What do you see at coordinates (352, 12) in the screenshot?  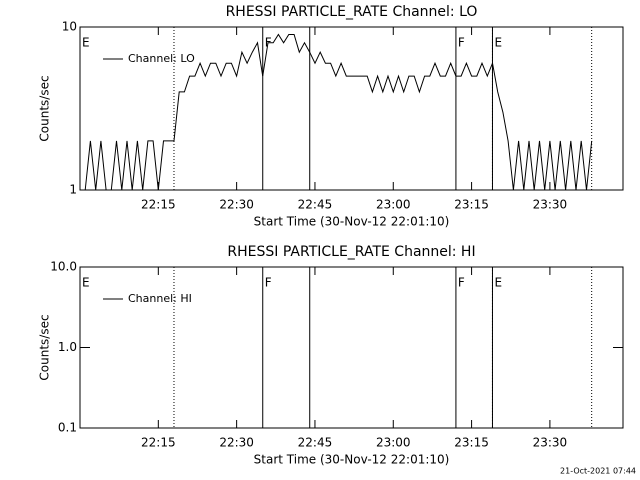 I see `chart-title: RHESSI PARTICLE_RATE Channel: LO` at bounding box center [352, 12].